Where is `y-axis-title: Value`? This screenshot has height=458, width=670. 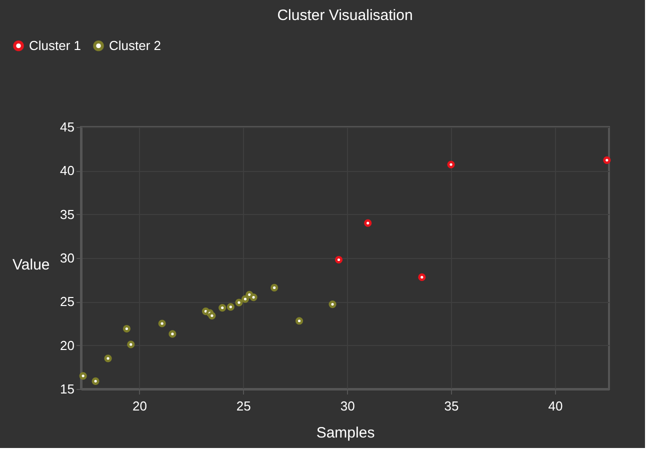
y-axis-title: Value is located at coordinates (31, 265).